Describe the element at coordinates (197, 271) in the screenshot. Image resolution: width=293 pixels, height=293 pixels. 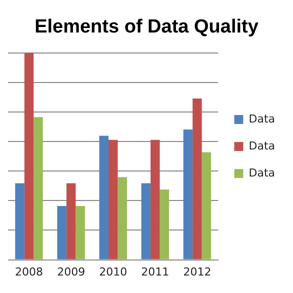
I see `x-tick-label: 2012` at that location.